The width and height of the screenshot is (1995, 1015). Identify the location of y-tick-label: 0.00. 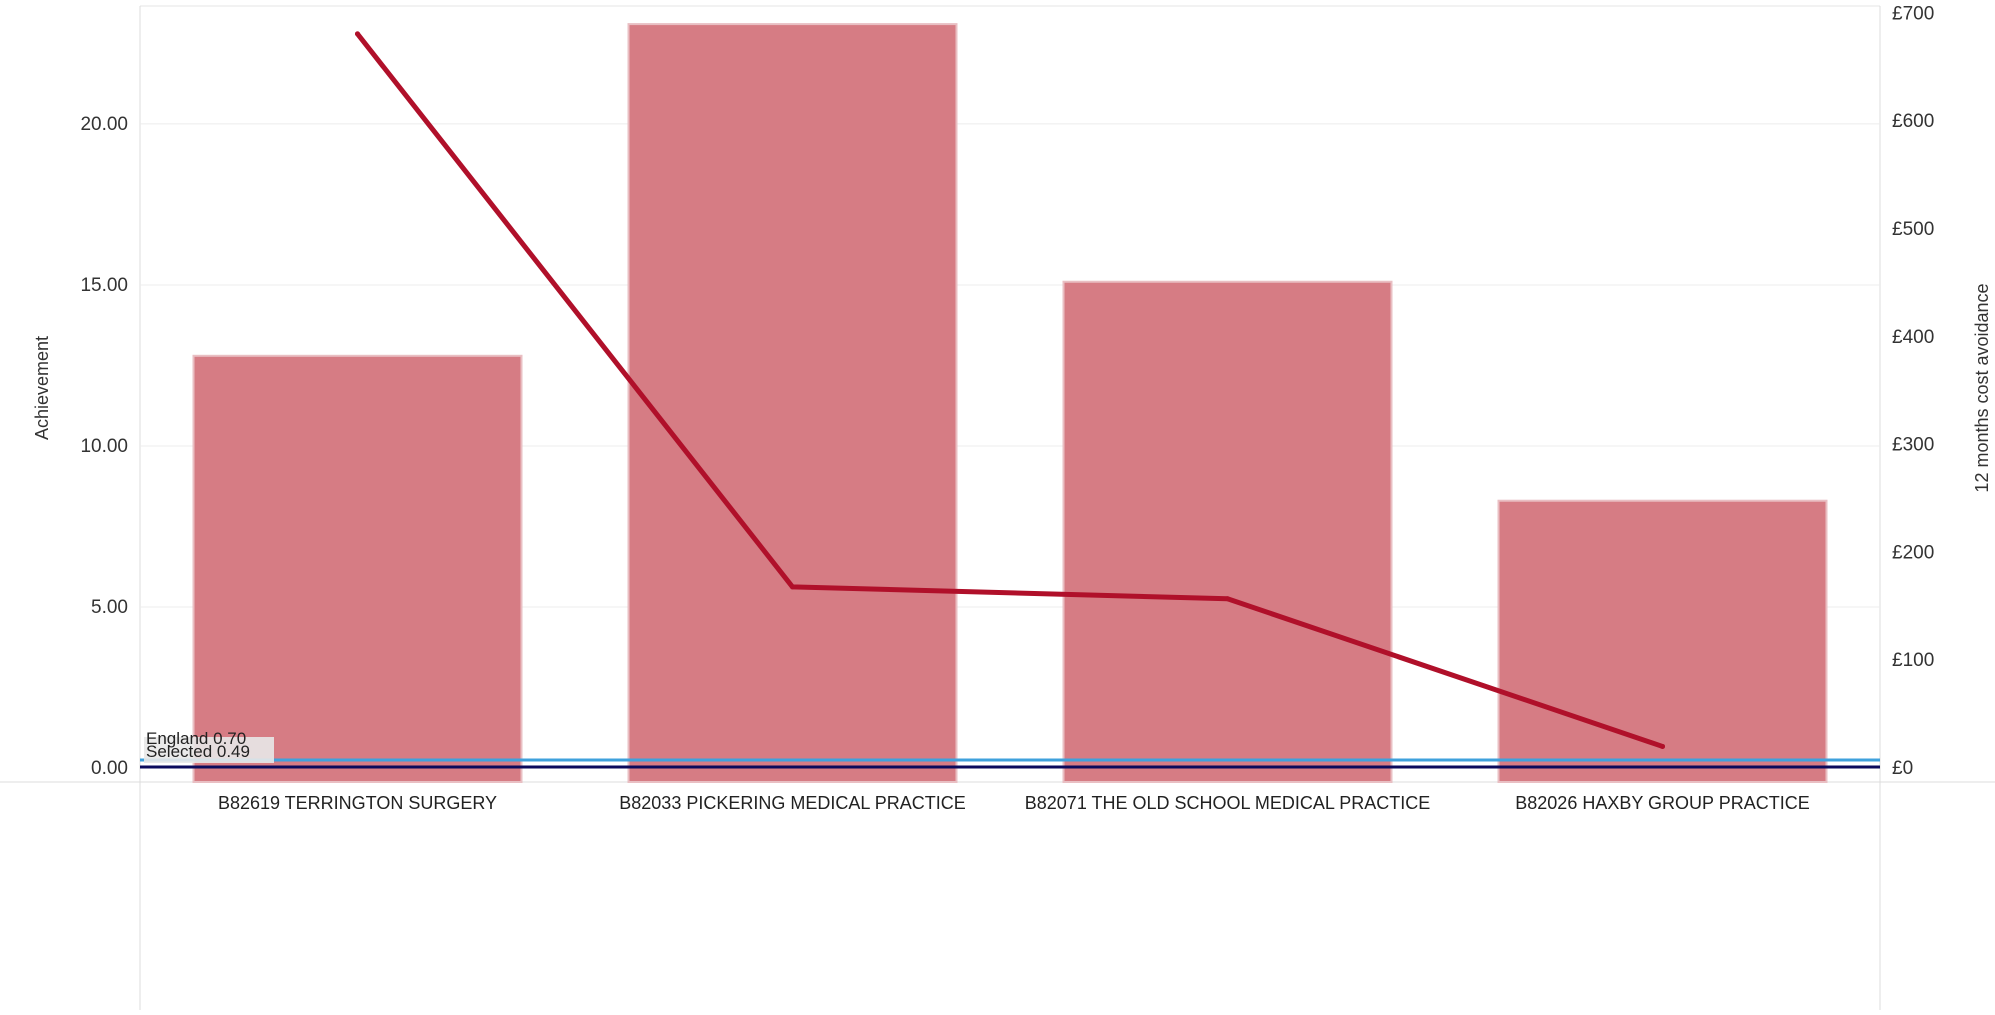
(109, 768).